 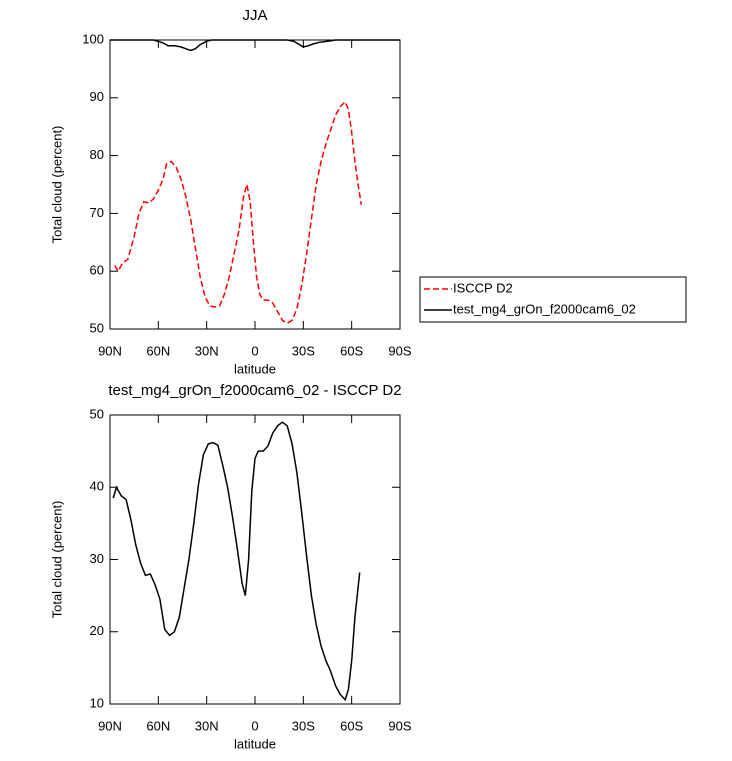 I want to click on y-tick-label: 40, so click(x=97, y=486).